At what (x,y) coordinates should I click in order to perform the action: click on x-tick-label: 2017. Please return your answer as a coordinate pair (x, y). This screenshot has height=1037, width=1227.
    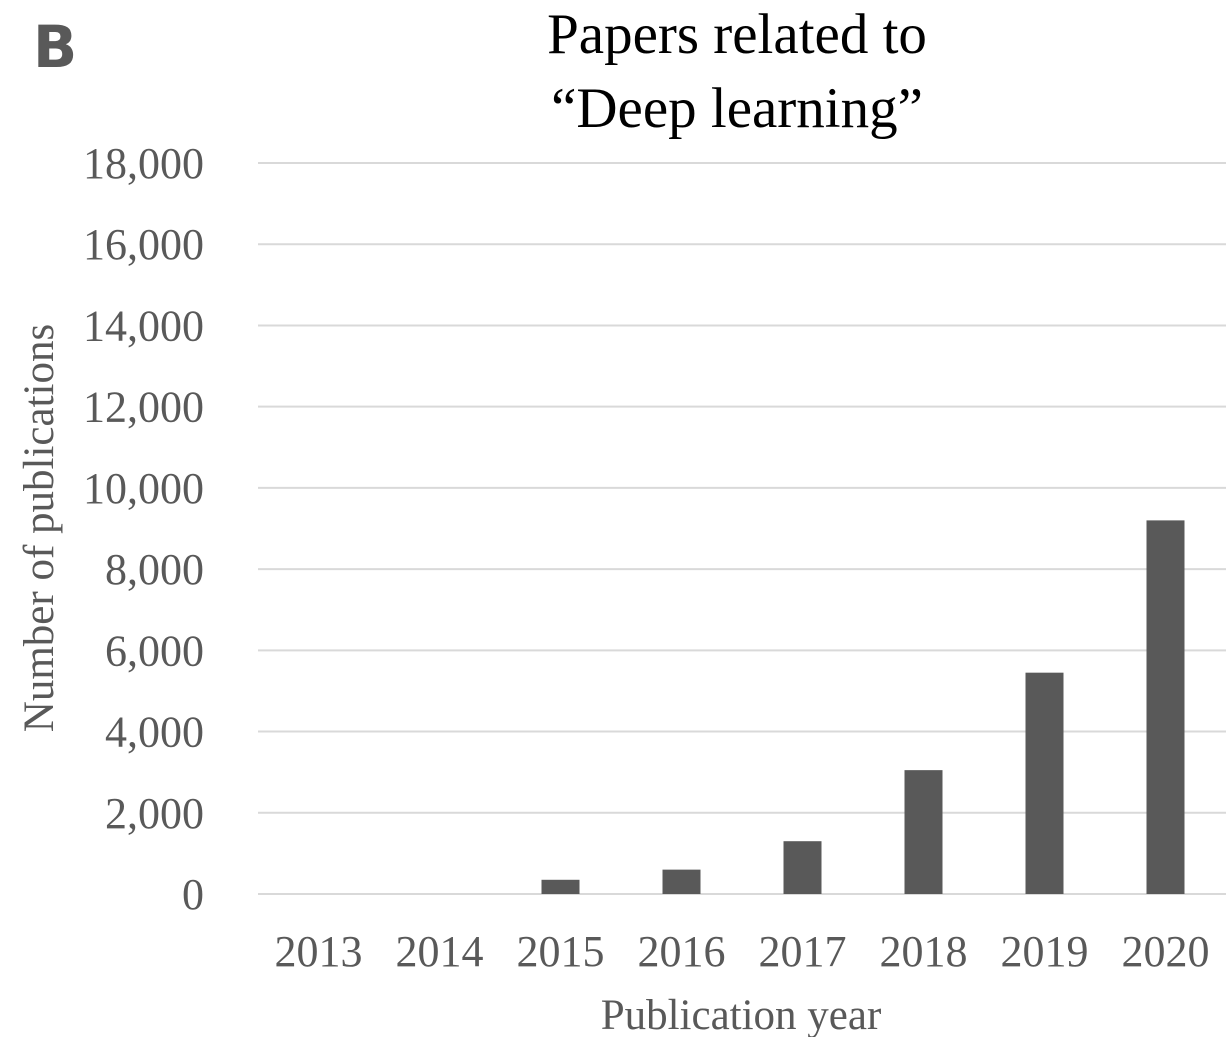
    Looking at the image, I should click on (803, 951).